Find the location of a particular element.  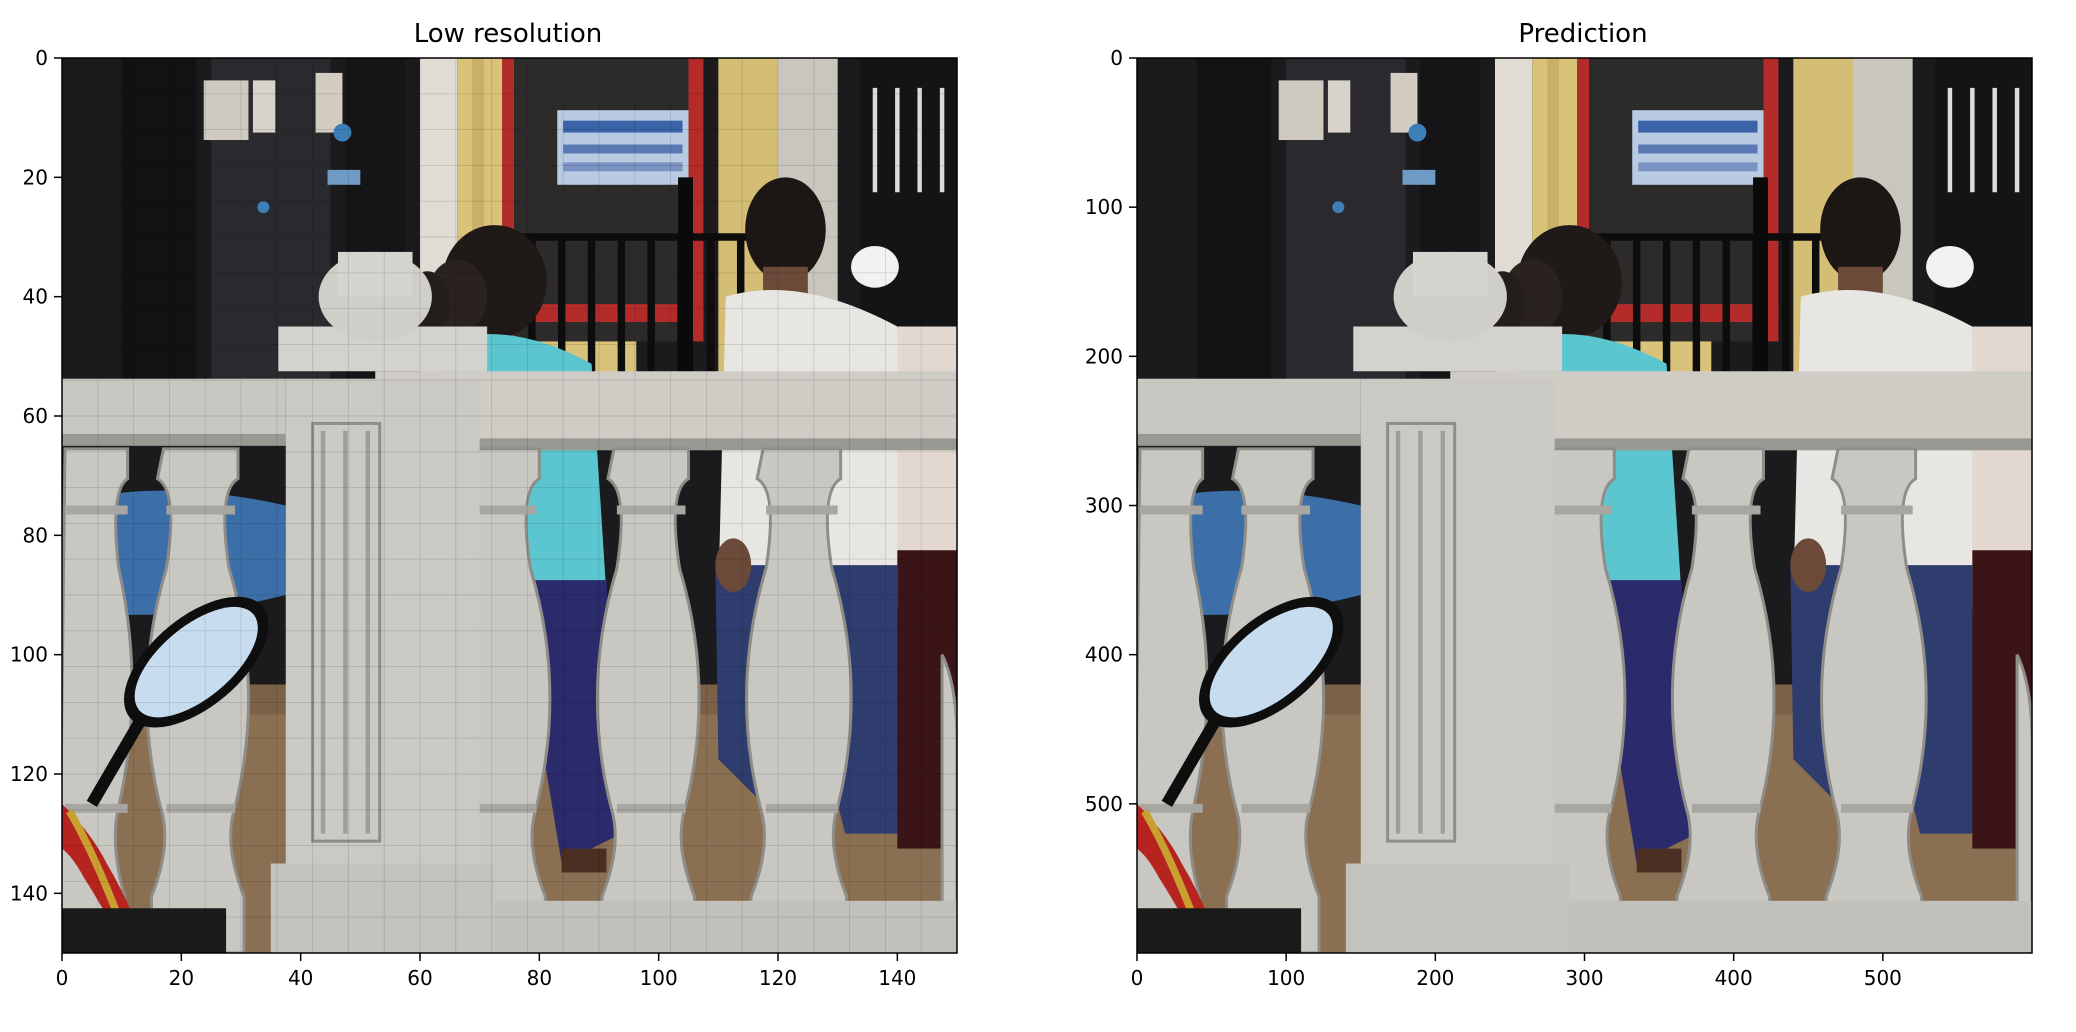

y-tick-label: 20 is located at coordinates (35, 177).